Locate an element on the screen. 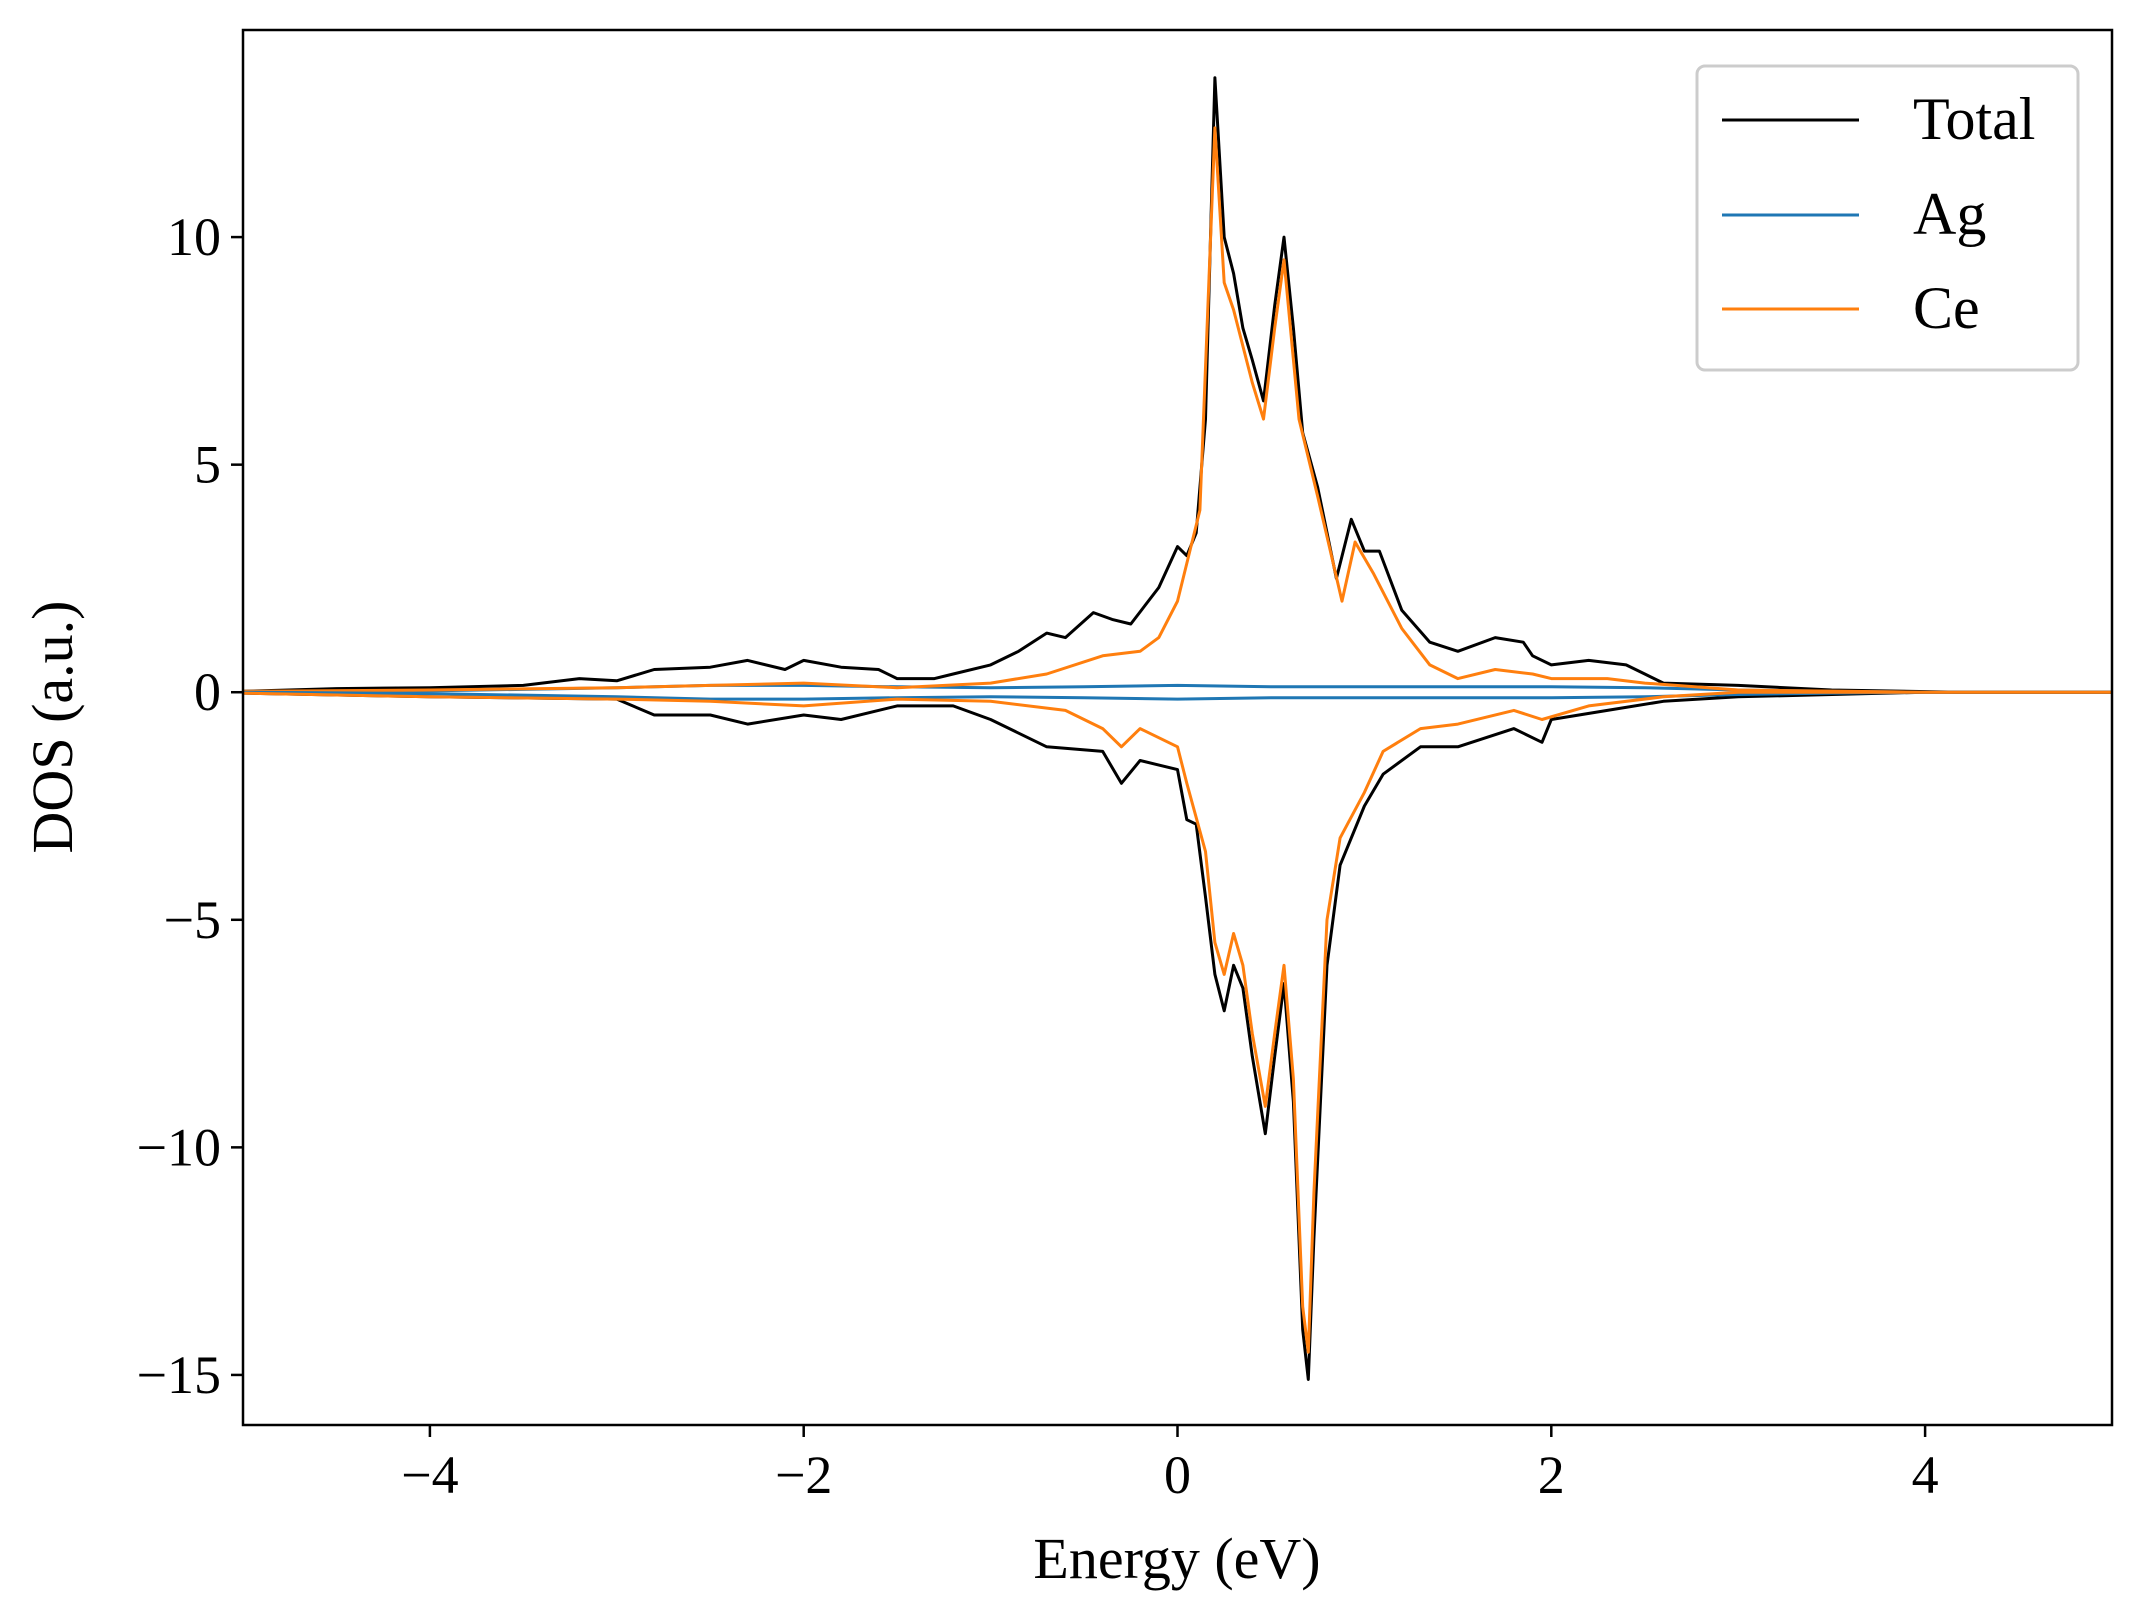 This screenshot has height=1617, width=2134. x-tick-label: −2 is located at coordinates (803, 1475).